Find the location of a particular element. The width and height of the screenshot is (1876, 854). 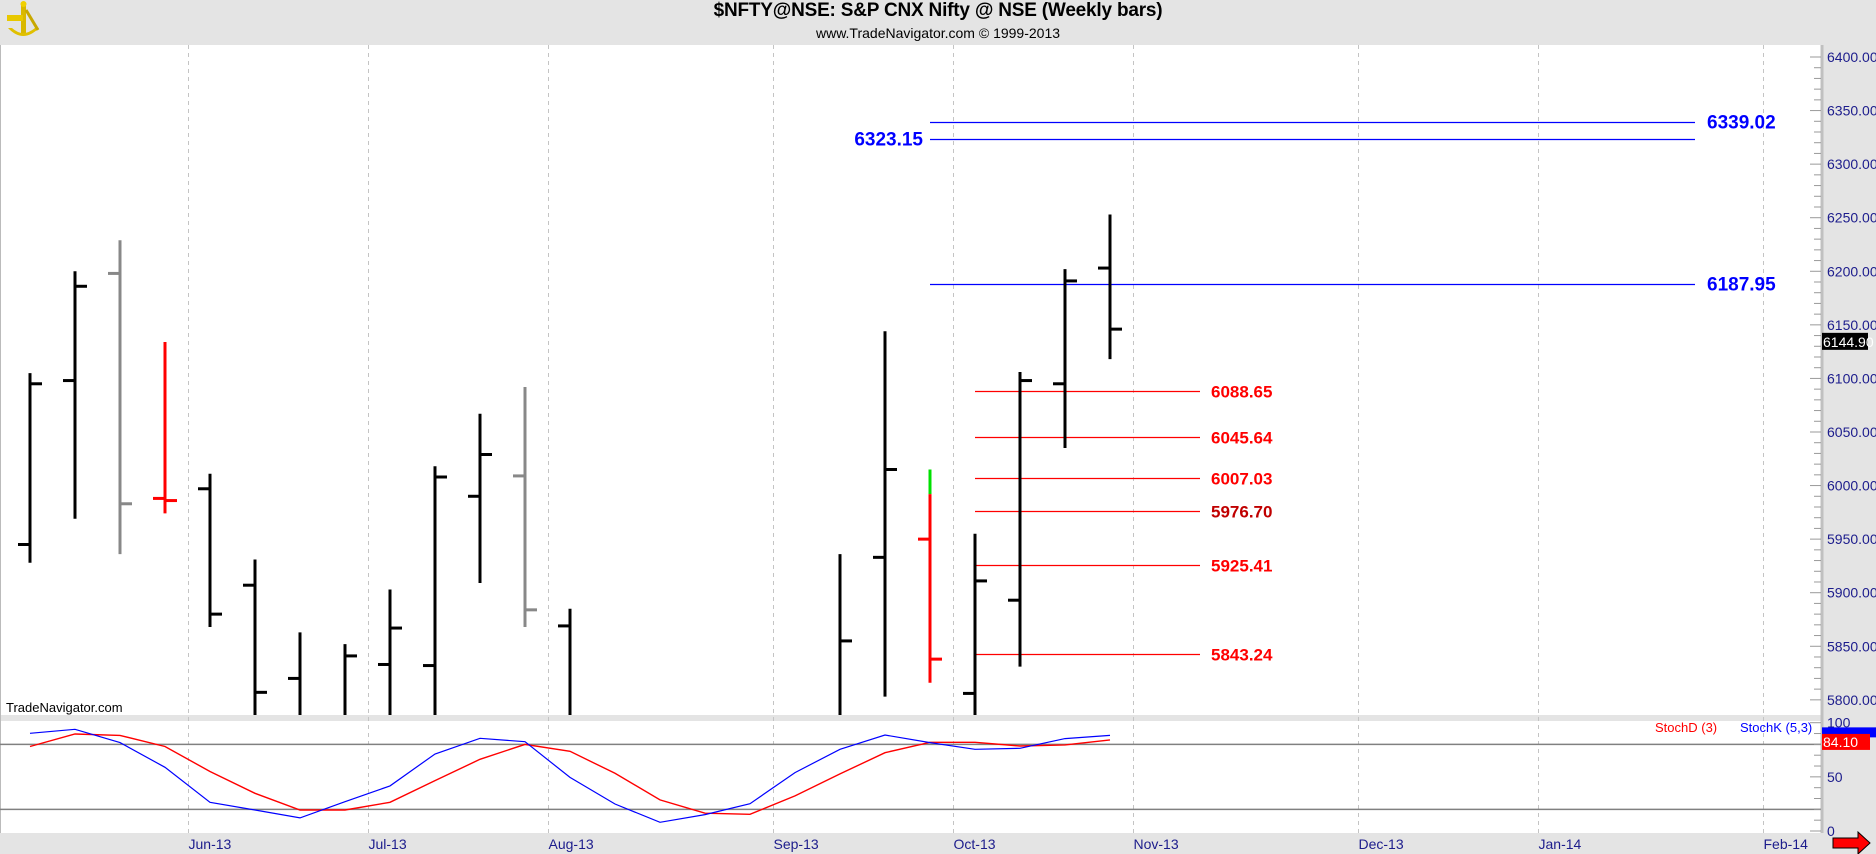

month-label: Jun-13 is located at coordinates (210, 844).